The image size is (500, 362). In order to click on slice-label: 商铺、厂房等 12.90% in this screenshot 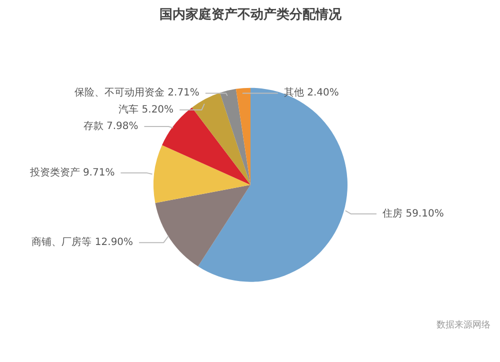, I will do `click(83, 242)`.